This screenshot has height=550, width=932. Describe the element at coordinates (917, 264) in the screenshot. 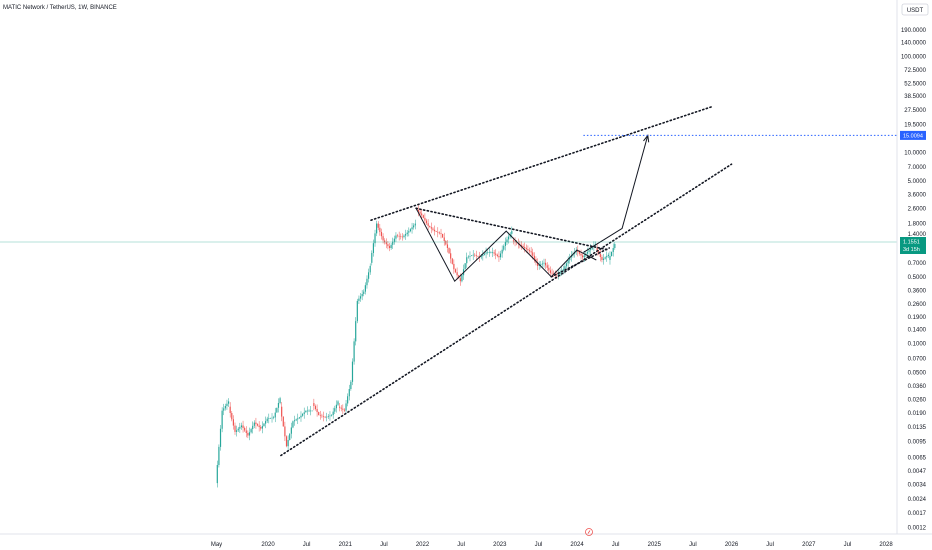

I see `price-tick-label: 0.7000` at that location.